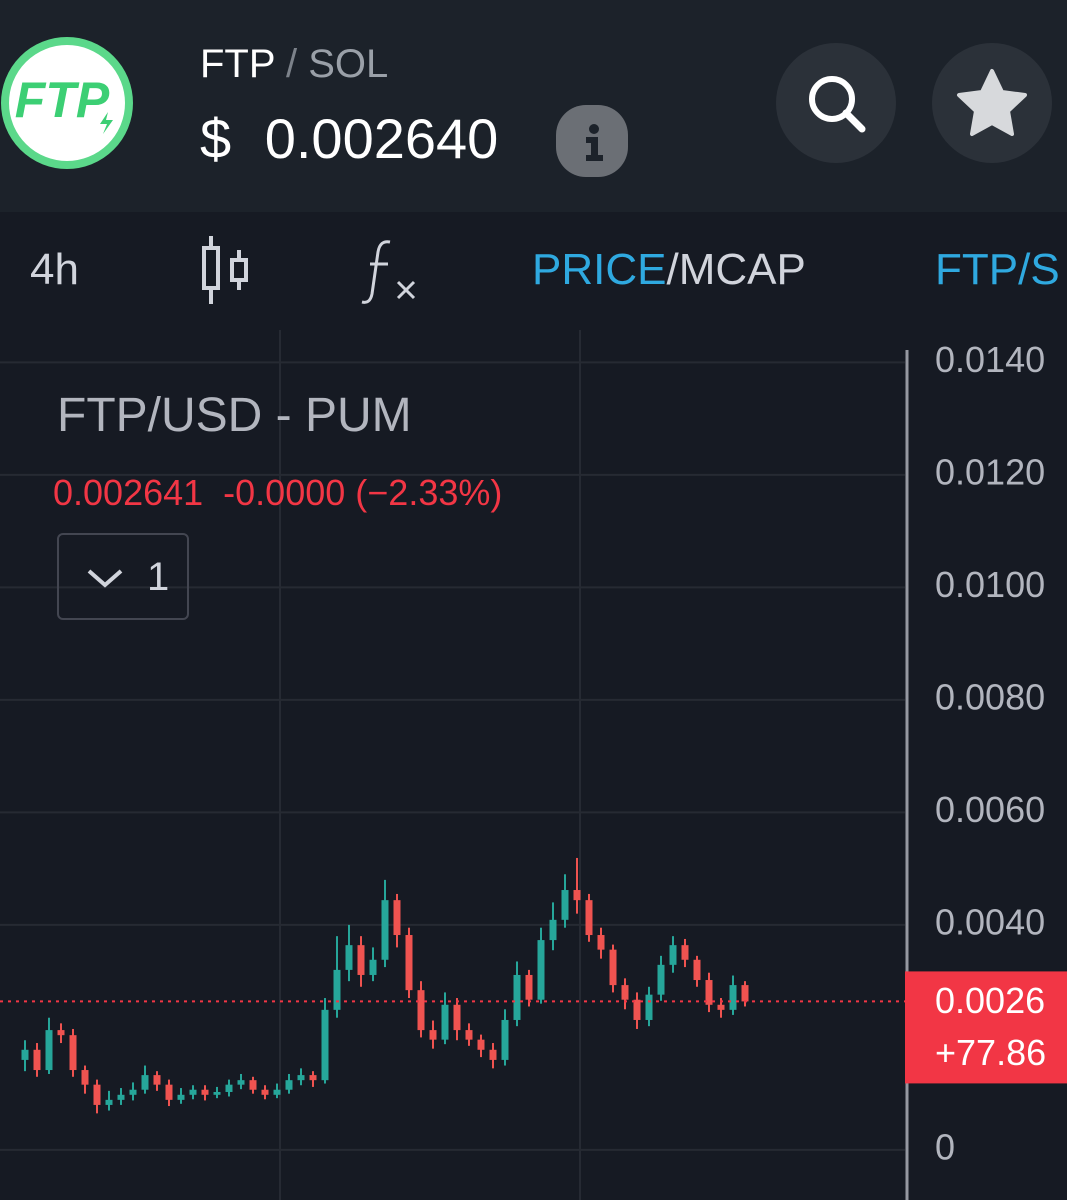  I want to click on price-mcap-toggle: PRICE/MCAP, so click(669, 270).